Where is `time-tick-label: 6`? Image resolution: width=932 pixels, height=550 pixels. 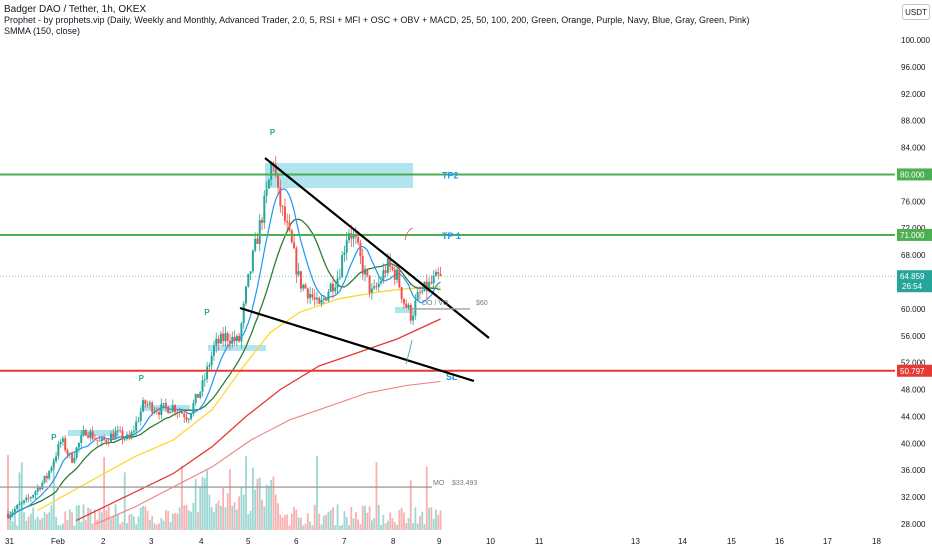 time-tick-label: 6 is located at coordinates (296, 541).